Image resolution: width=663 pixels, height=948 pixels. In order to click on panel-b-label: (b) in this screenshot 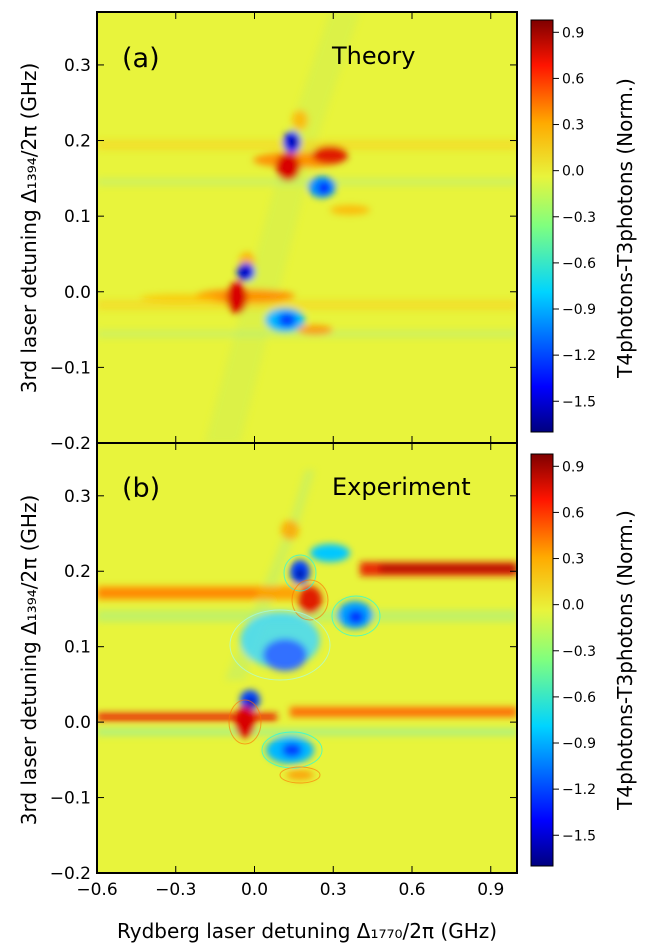, I will do `click(141, 488)`.